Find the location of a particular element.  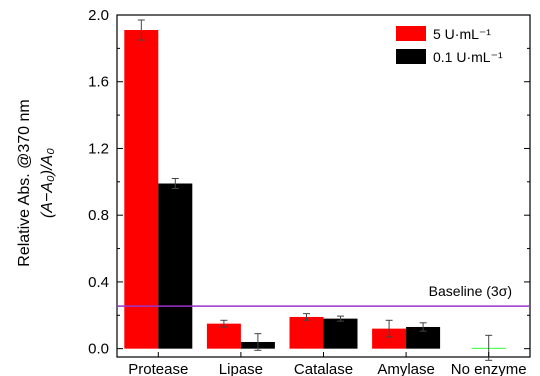

x-tick-label: Lipase is located at coordinates (241, 368).